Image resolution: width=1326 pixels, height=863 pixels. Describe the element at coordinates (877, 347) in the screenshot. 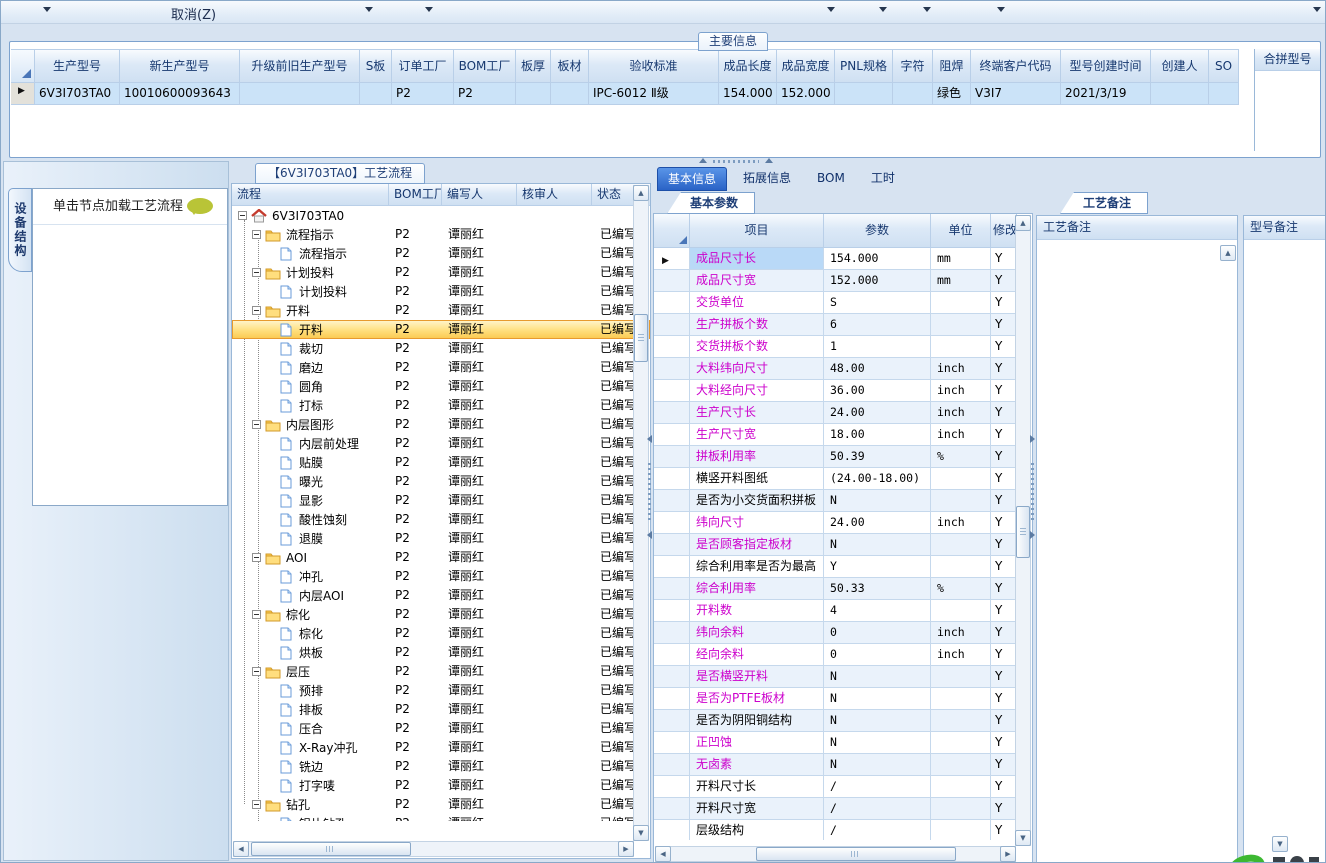

I see `param-value-cell: 1` at that location.